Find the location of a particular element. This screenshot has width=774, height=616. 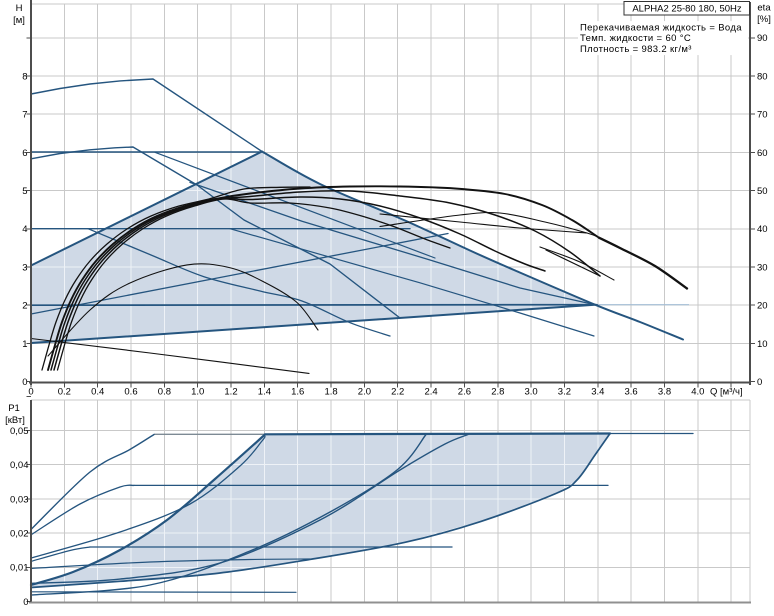

svg-text: 2.0 is located at coordinates (364, 392).